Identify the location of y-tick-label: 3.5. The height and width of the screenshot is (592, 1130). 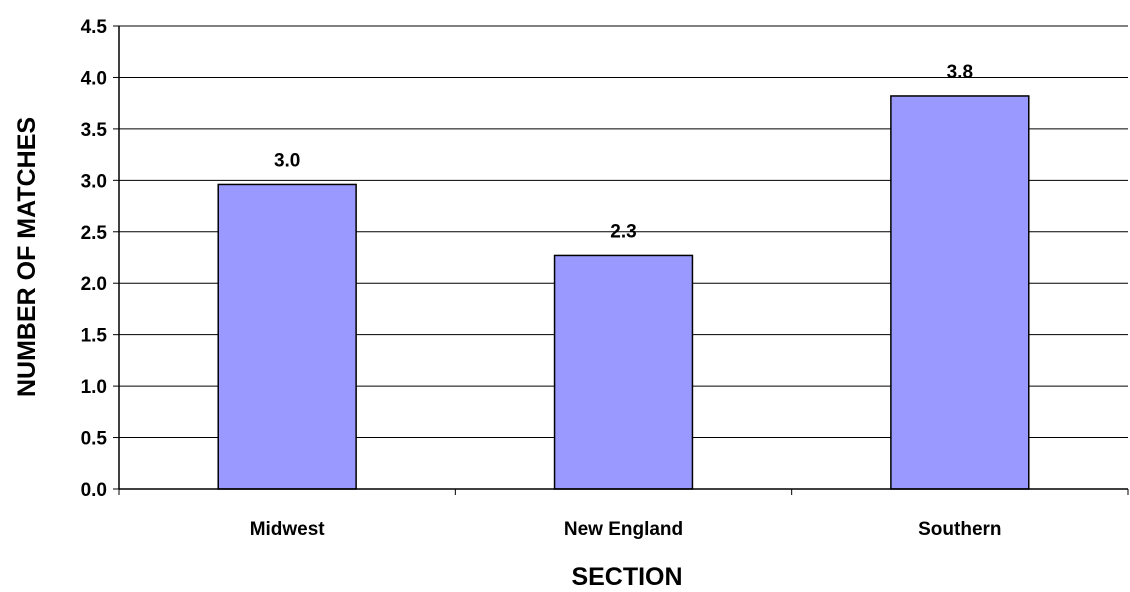
(94, 130).